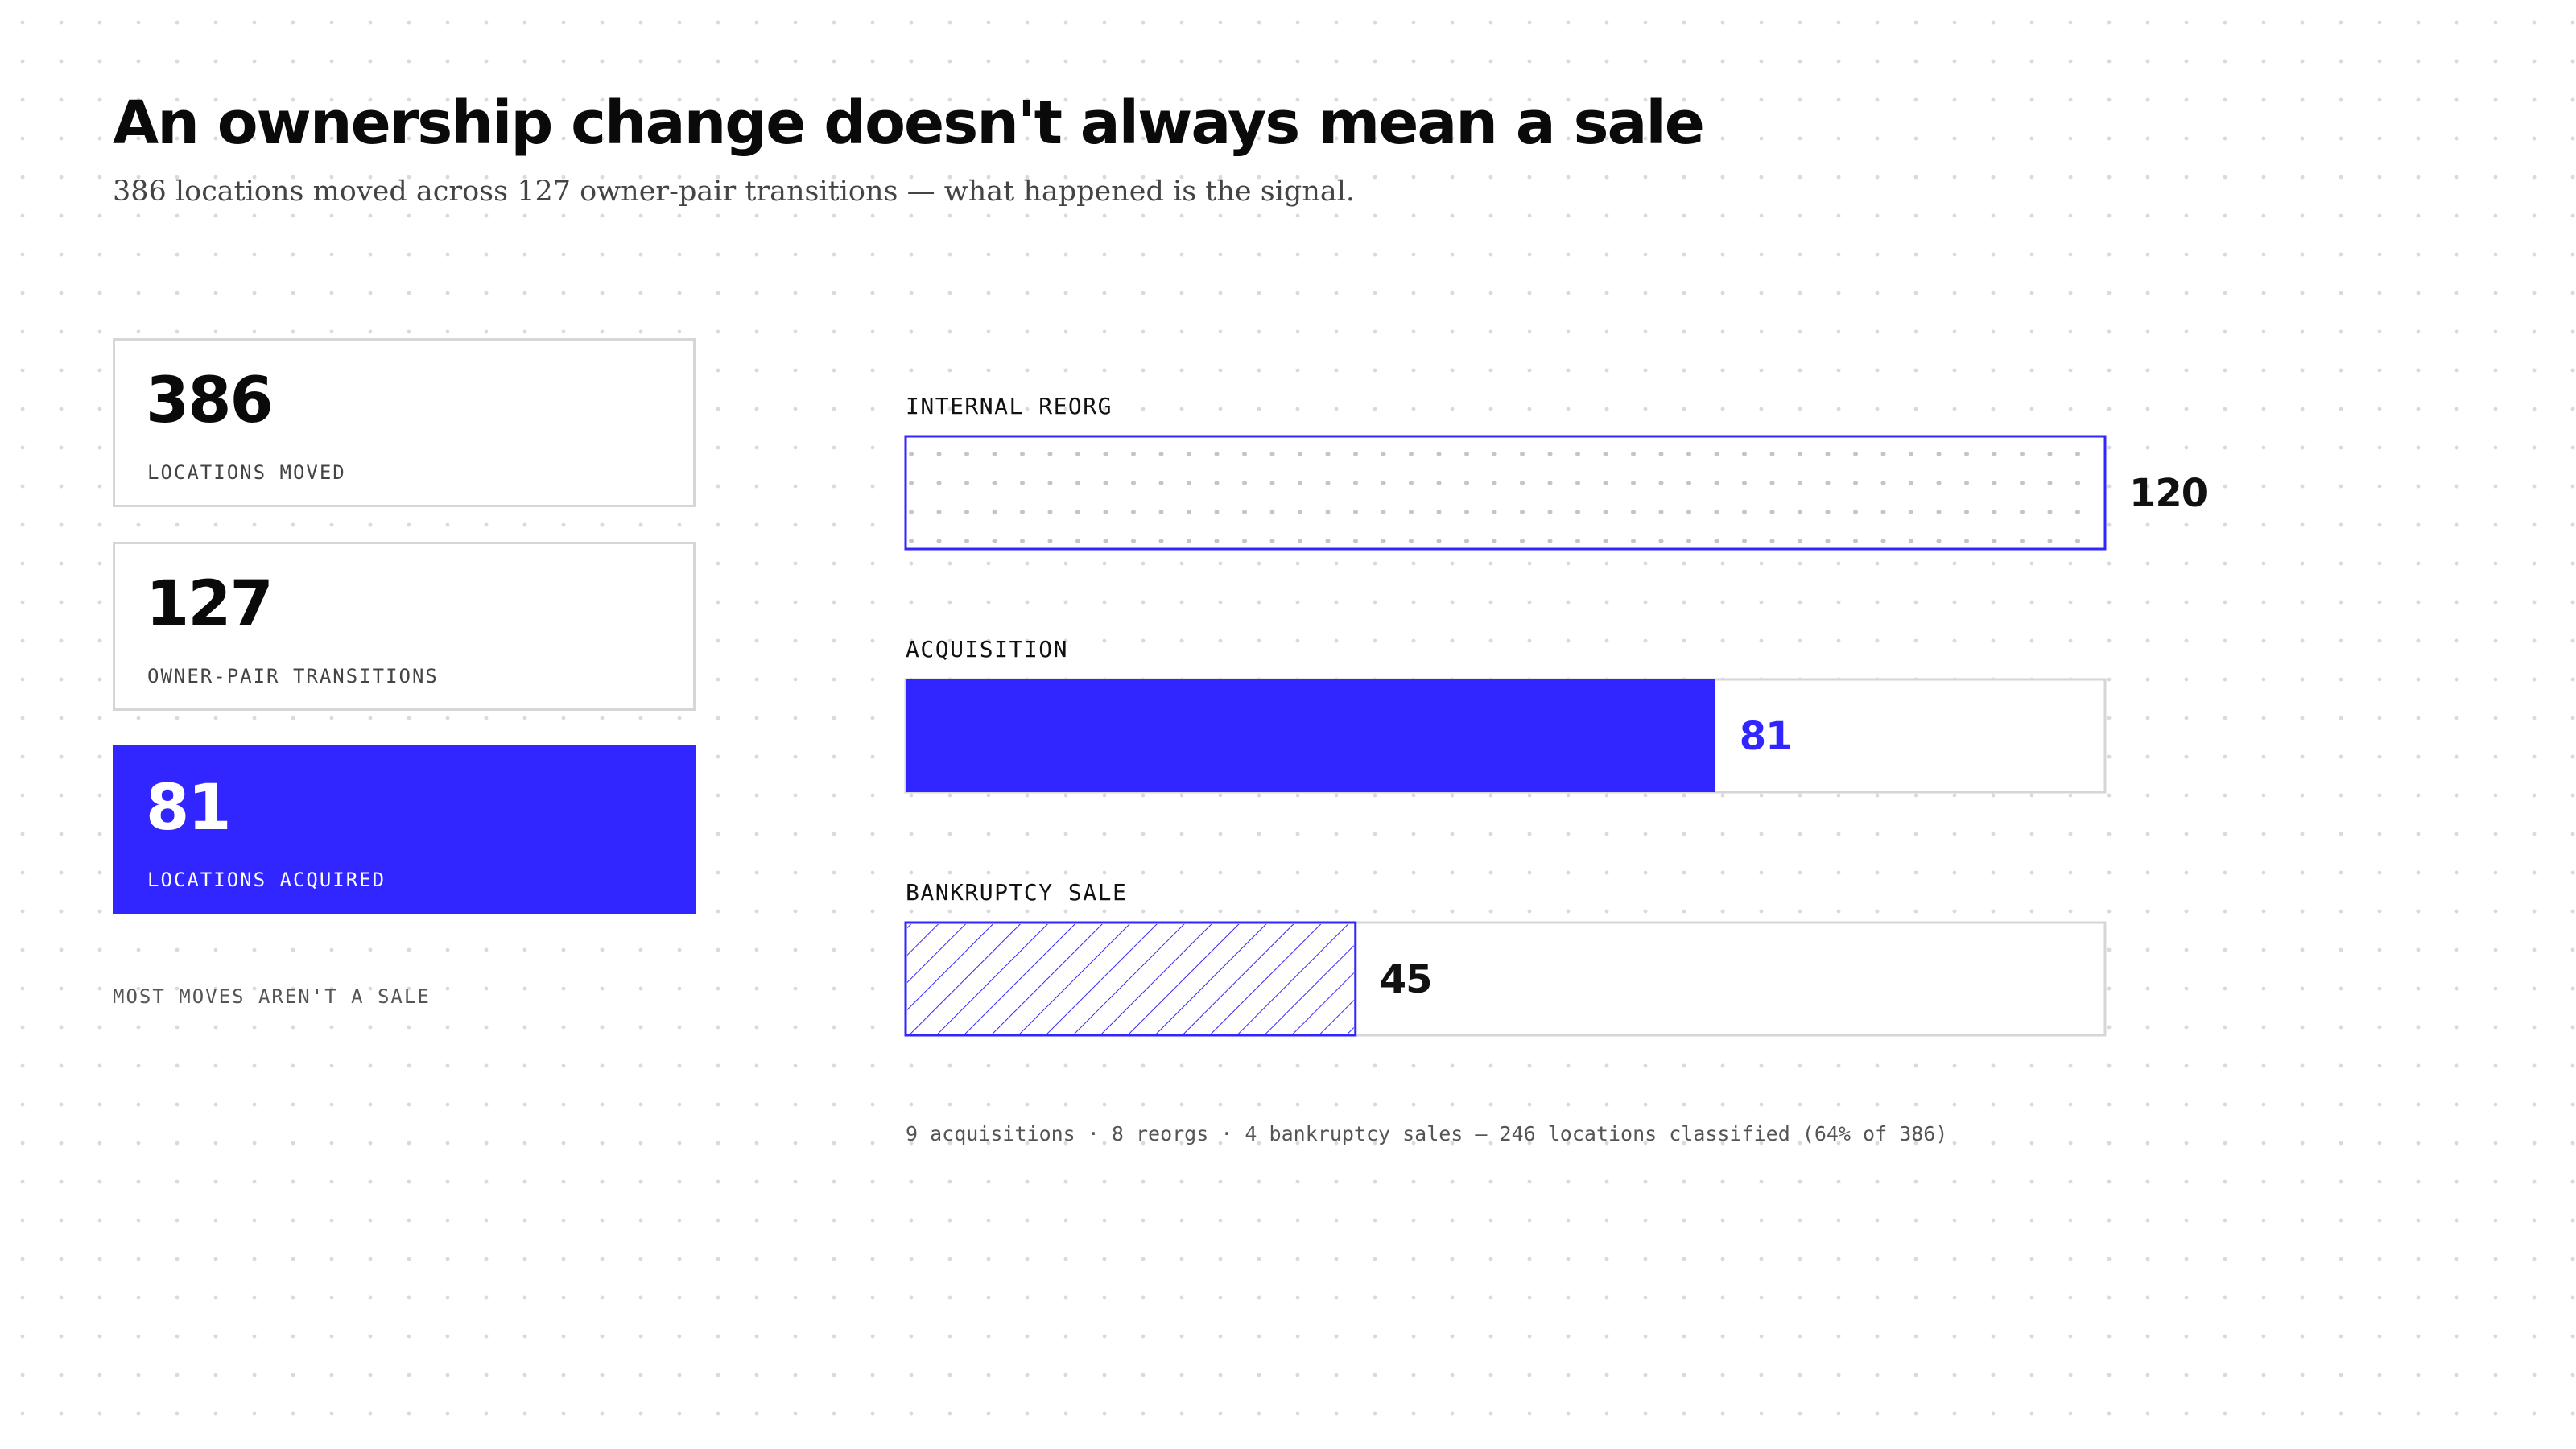  I want to click on stat-label: LOCATIONS MOVED, so click(246, 472).